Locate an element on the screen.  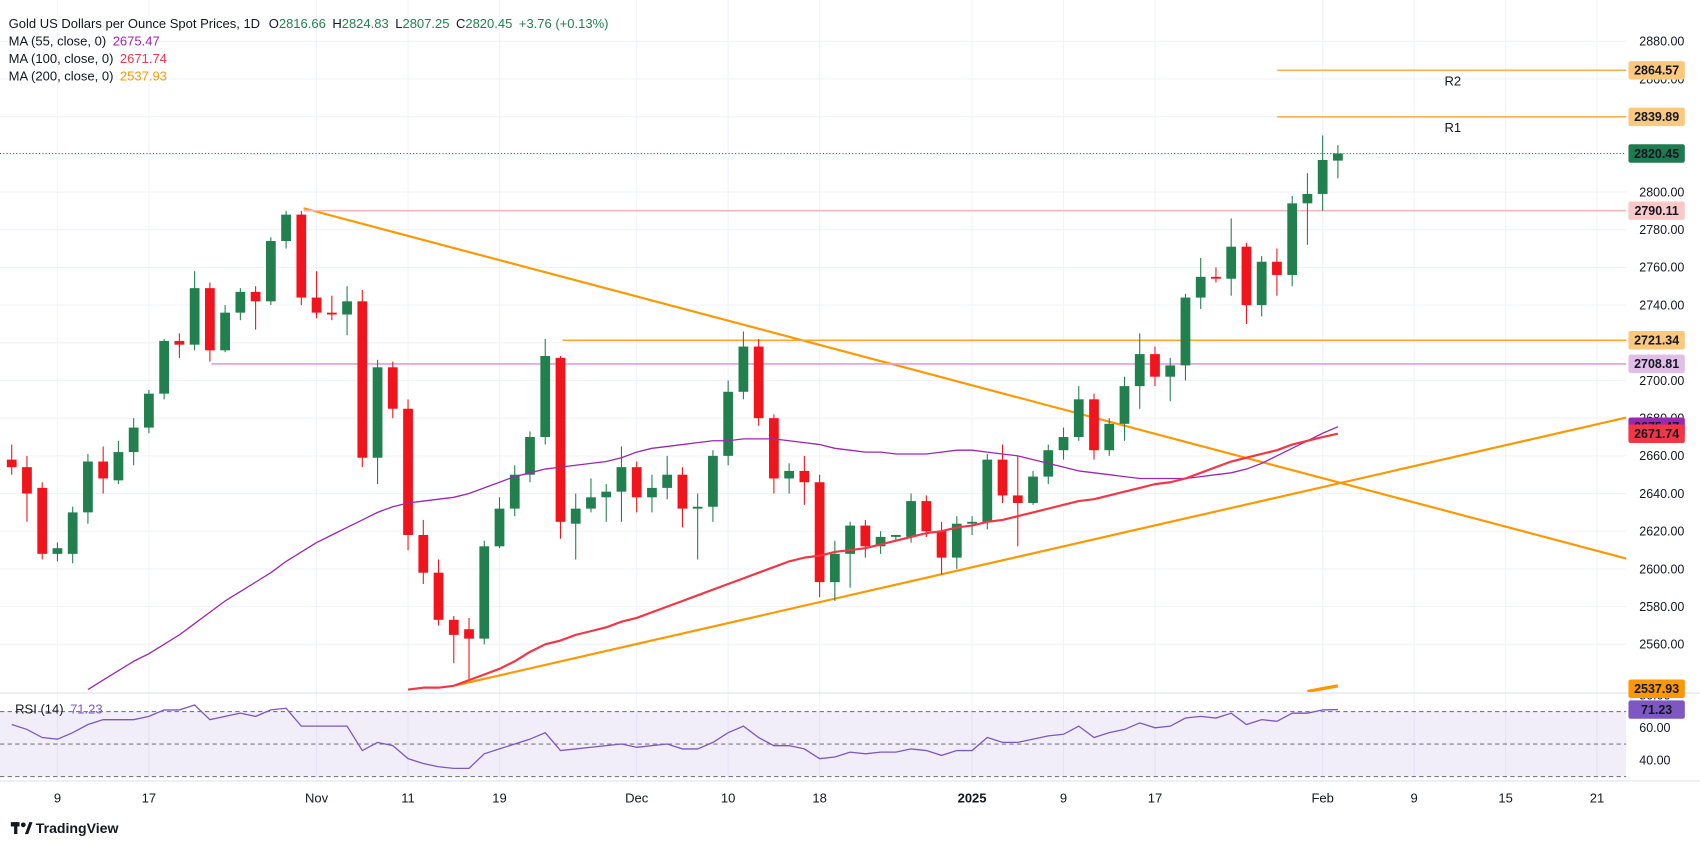
x-tick-label: Feb is located at coordinates (1322, 798).